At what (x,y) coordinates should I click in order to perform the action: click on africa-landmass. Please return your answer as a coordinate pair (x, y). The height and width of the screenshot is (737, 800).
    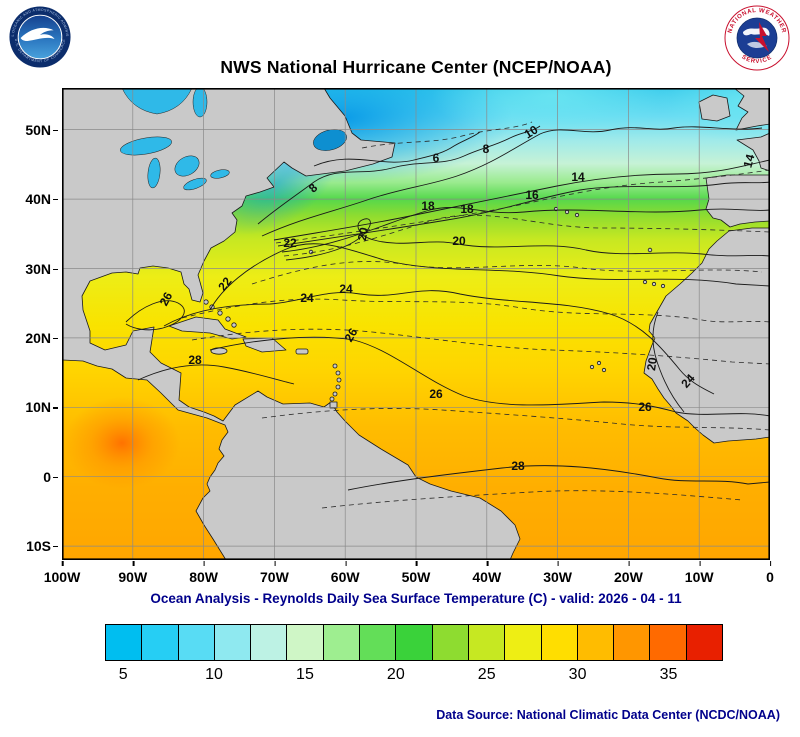
    Looking at the image, I should click on (706, 335).